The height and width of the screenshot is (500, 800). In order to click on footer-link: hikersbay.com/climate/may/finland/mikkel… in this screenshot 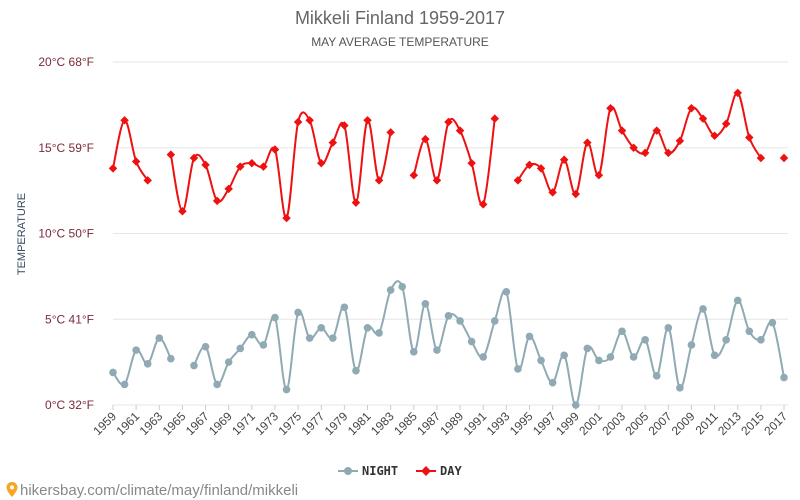, I will do `click(152, 490)`.